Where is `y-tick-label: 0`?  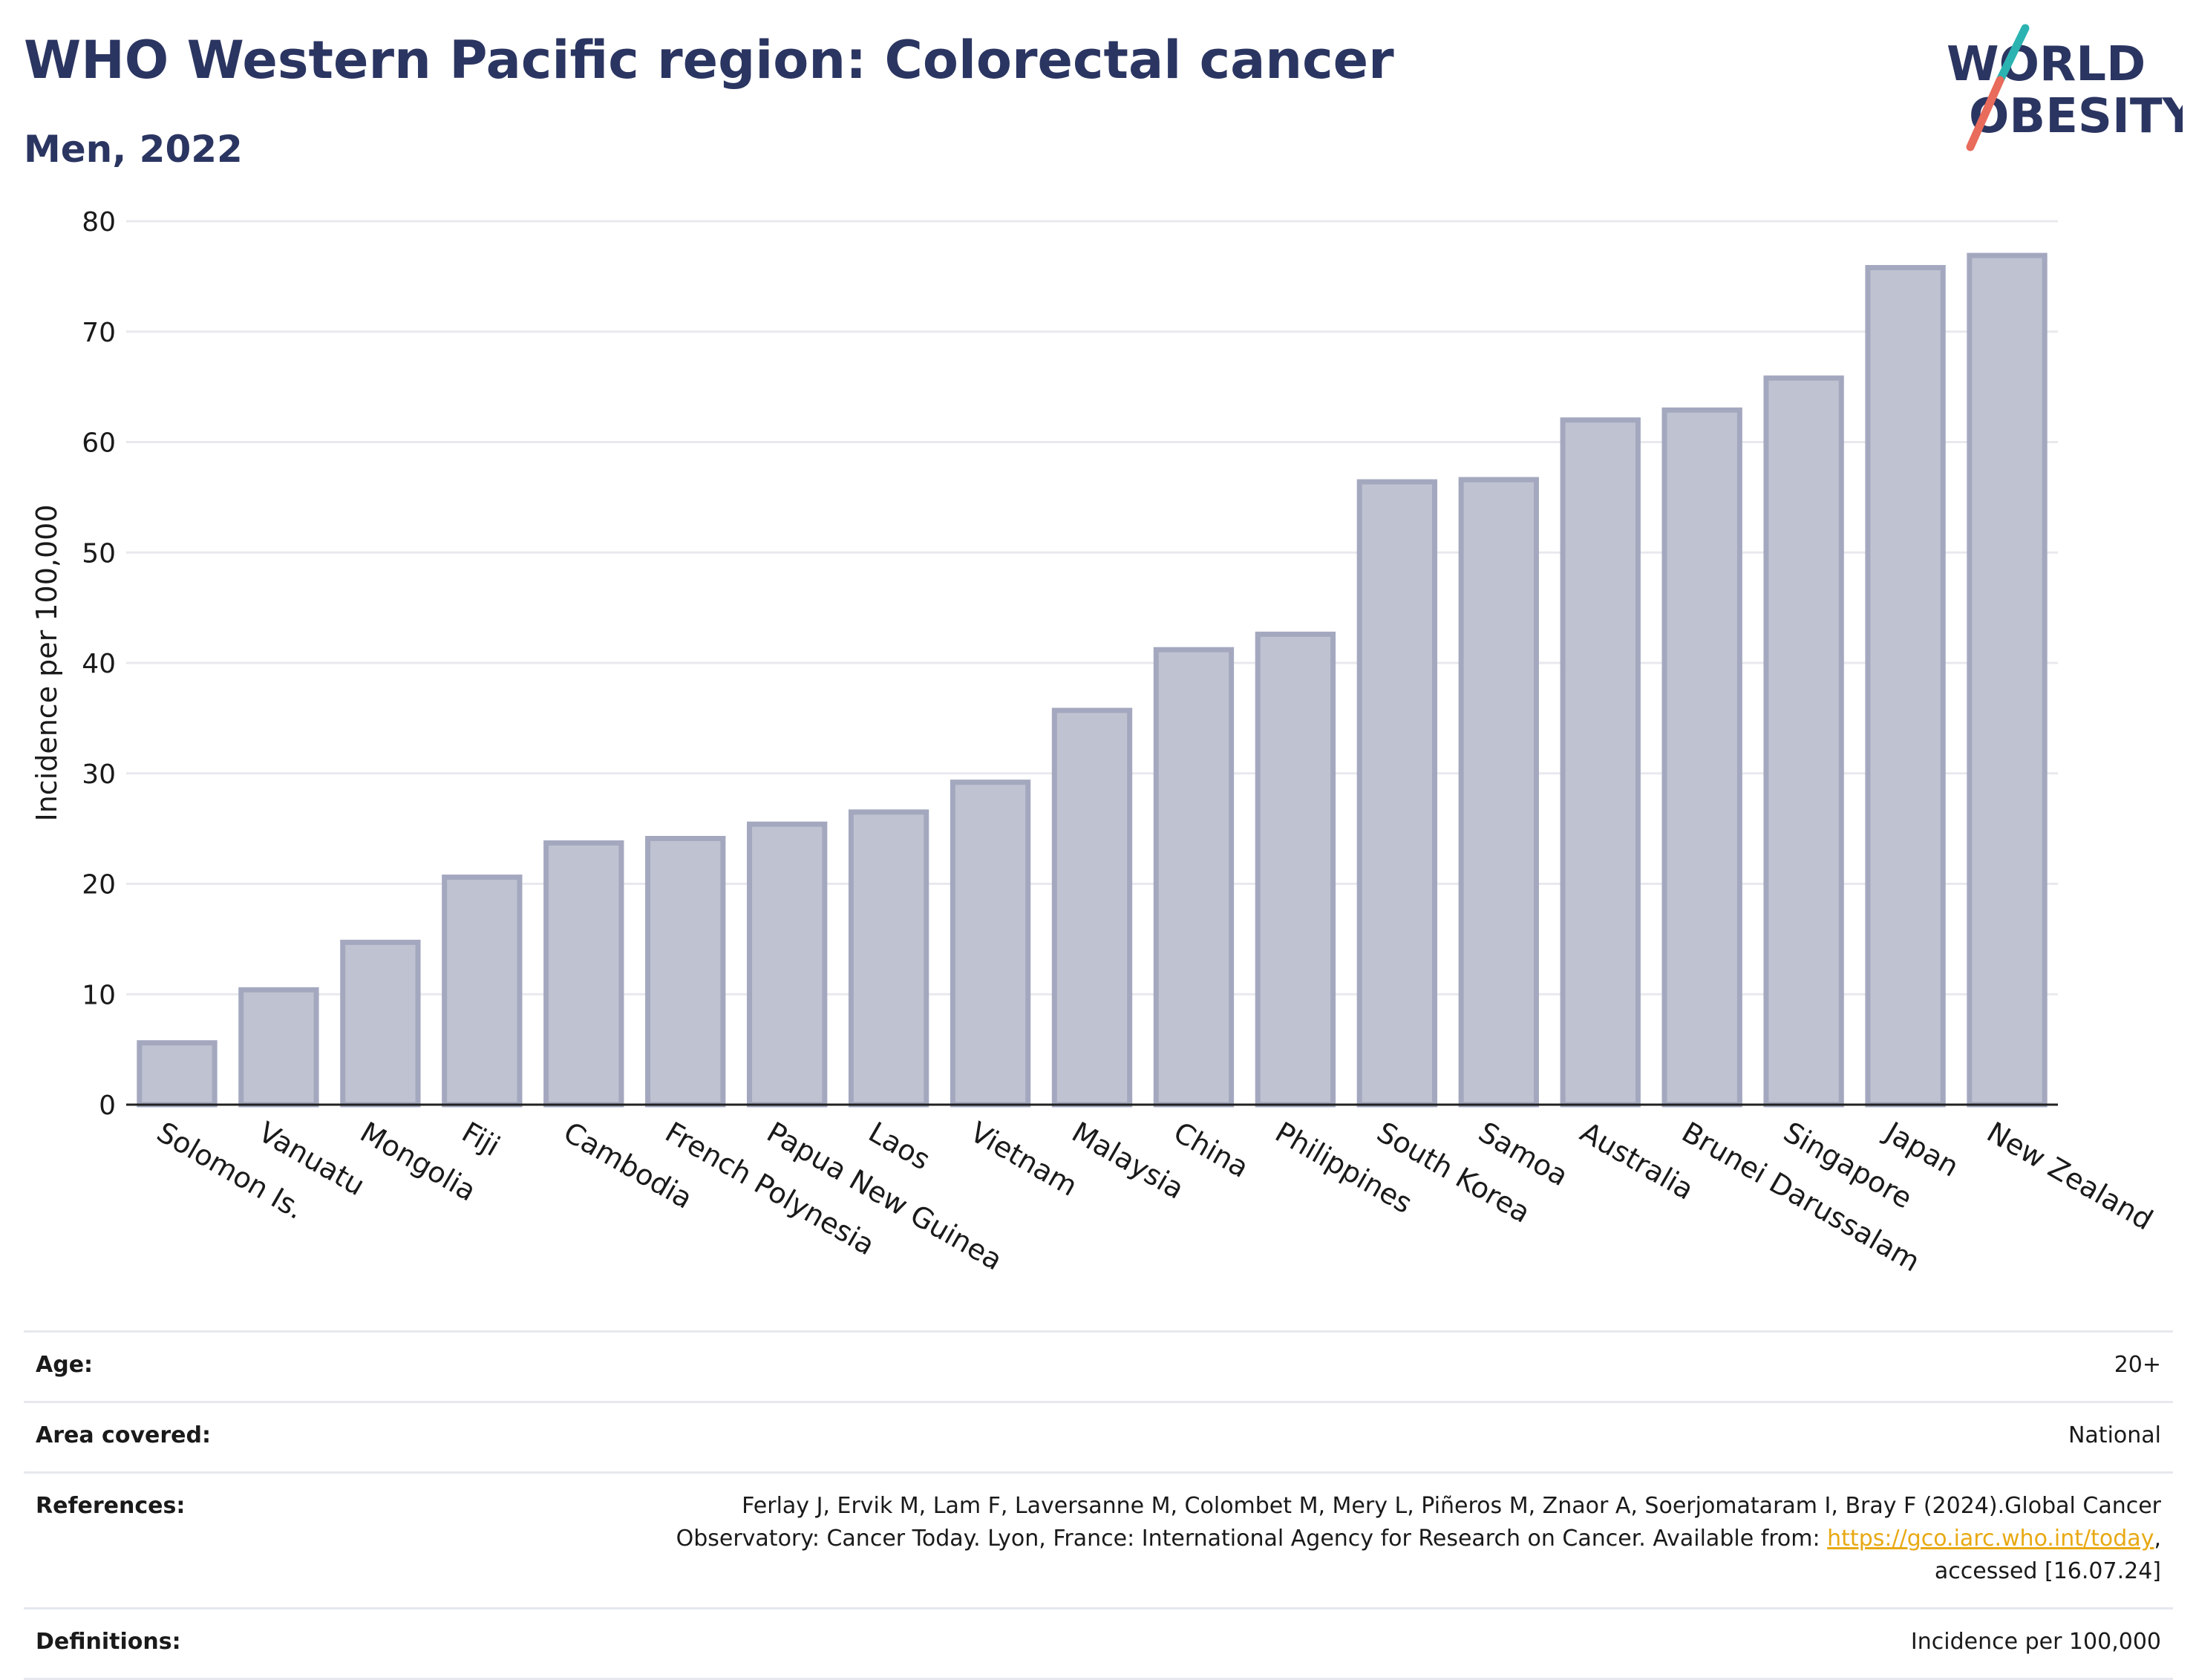 y-tick-label: 0 is located at coordinates (107, 1106).